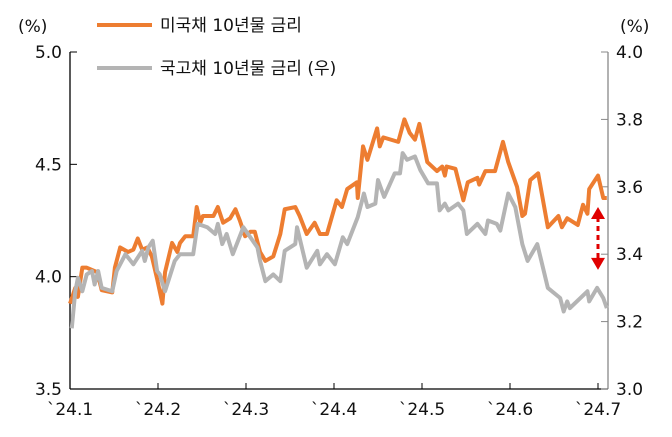 The width and height of the screenshot is (672, 437). What do you see at coordinates (629, 255) in the screenshot?
I see `right-tick-label: 3.4` at bounding box center [629, 255].